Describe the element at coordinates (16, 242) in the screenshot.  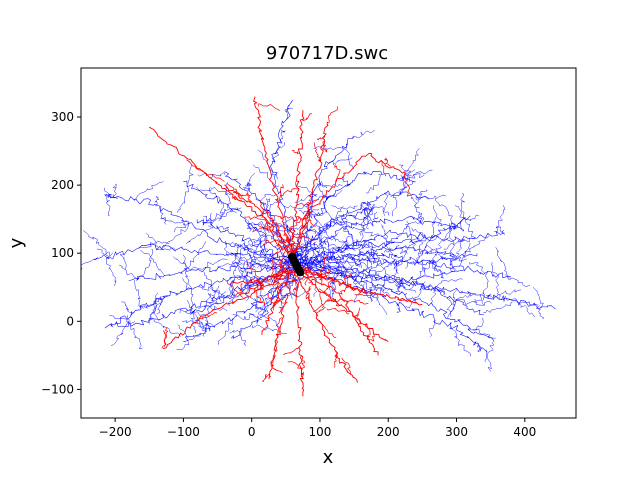
I see `y-axis-label: y` at that location.